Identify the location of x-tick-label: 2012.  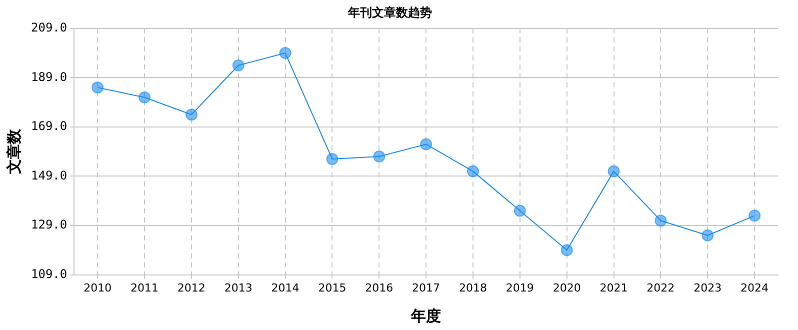
(191, 287).